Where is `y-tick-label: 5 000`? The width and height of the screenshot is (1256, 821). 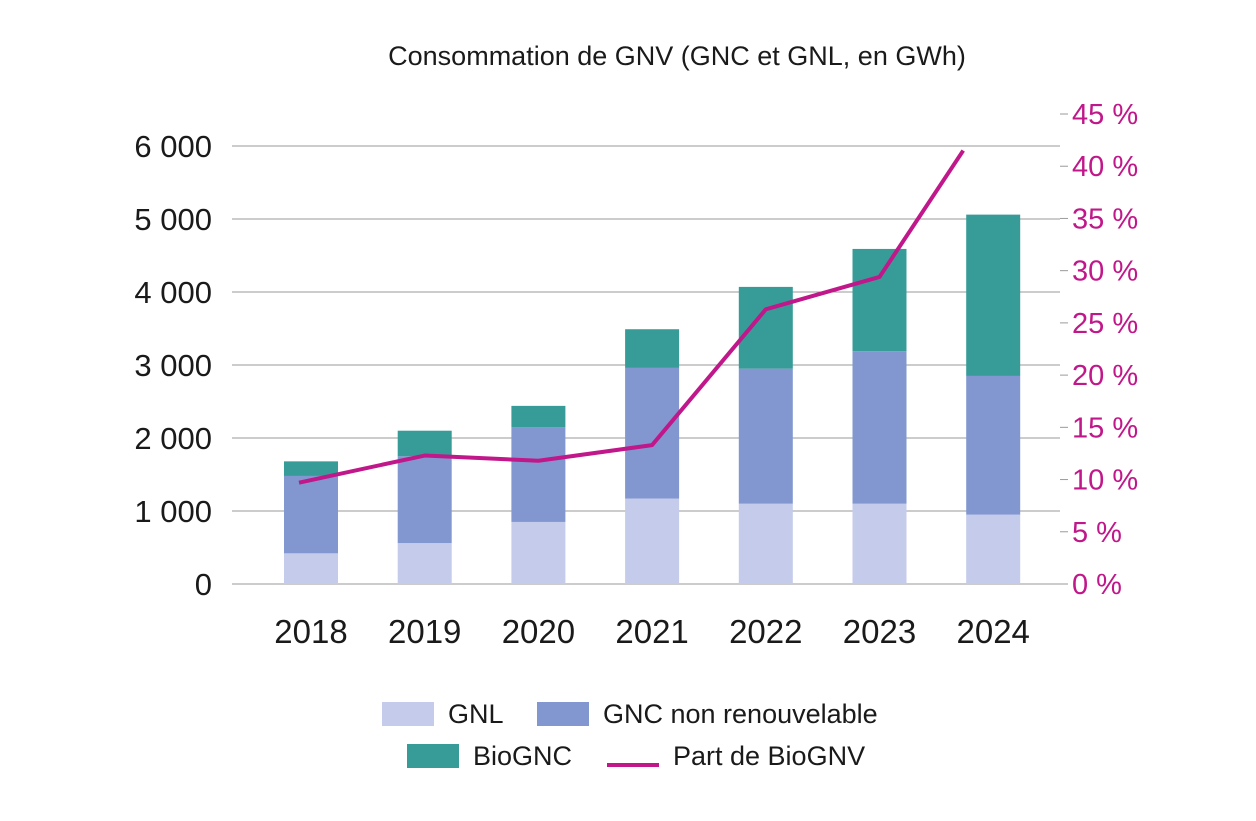
y-tick-label: 5 000 is located at coordinates (173, 219).